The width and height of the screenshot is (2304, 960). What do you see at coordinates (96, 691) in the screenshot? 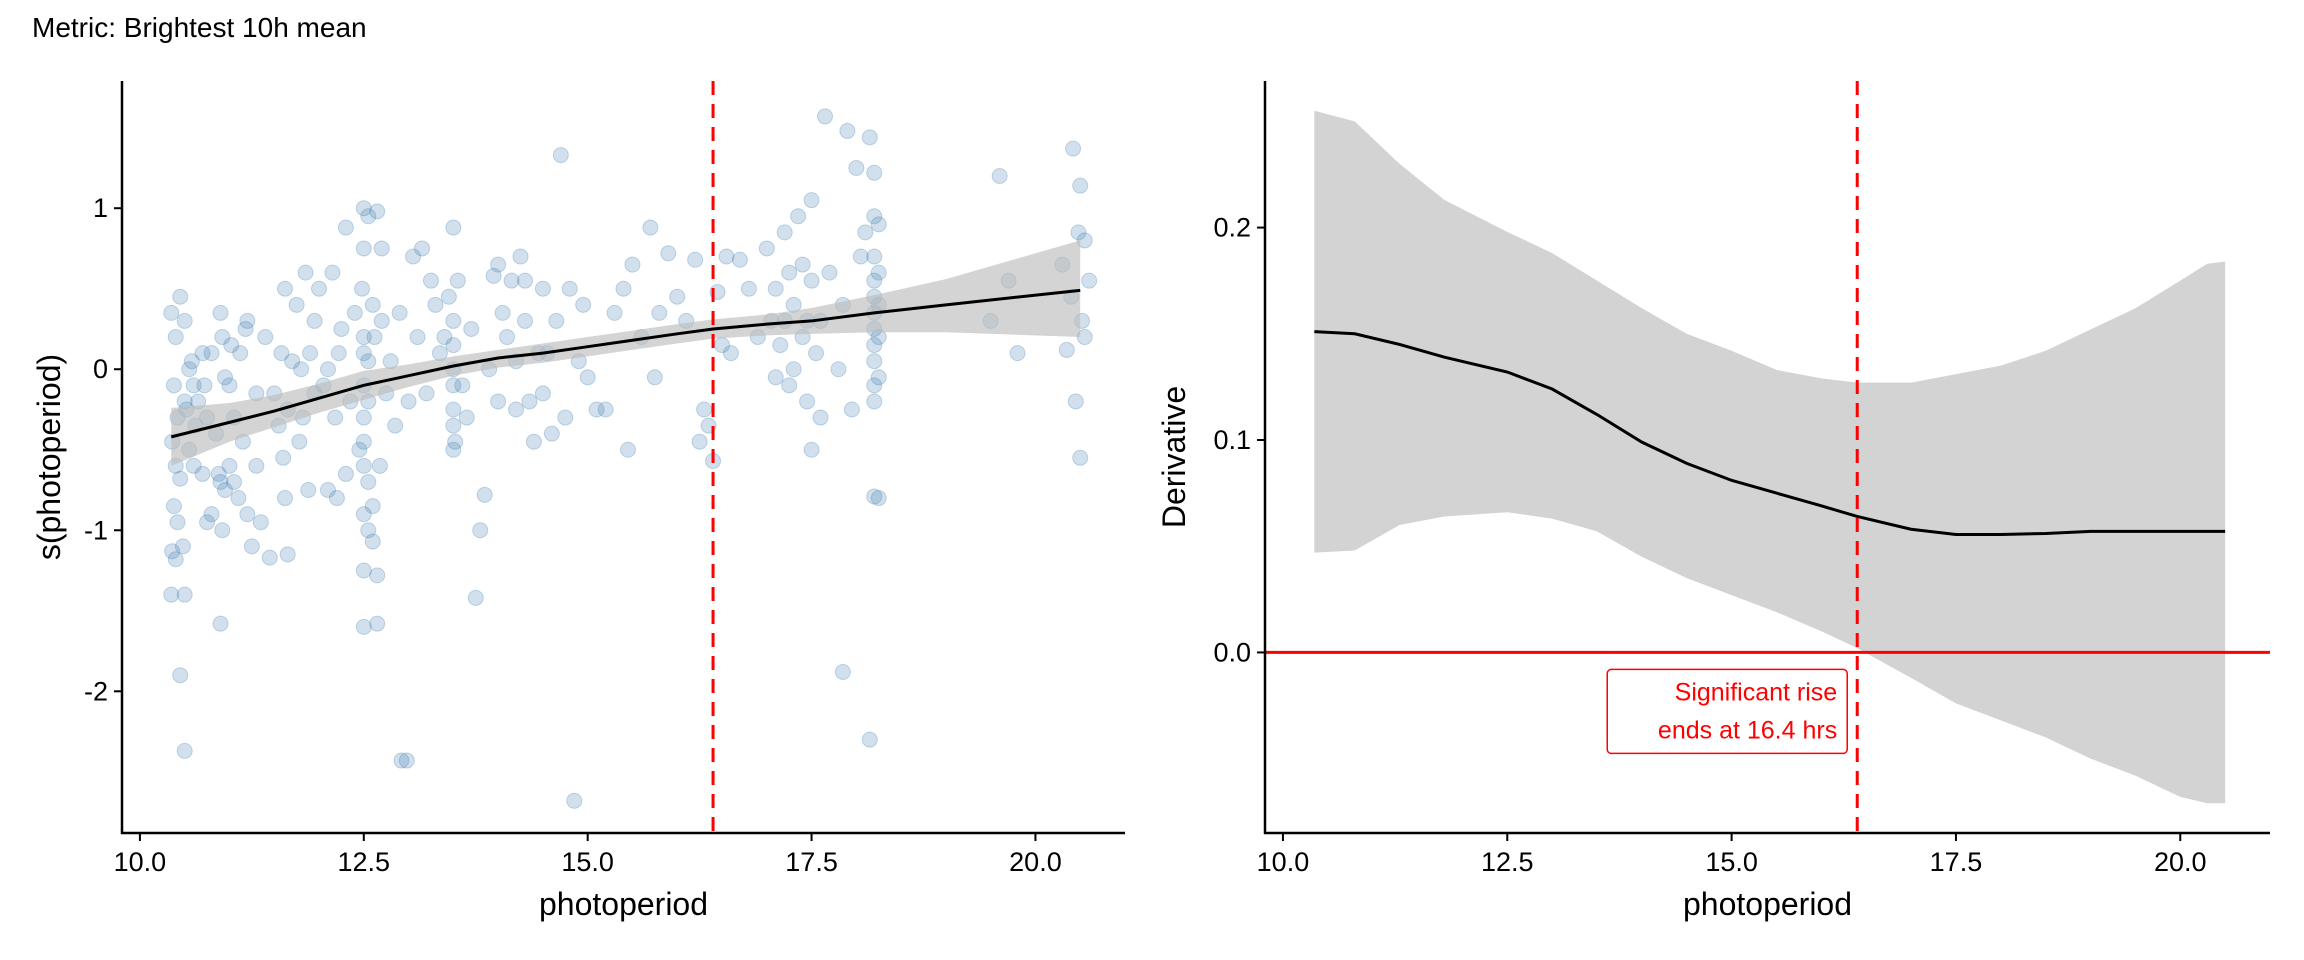
I see `y-tick-label: -2` at bounding box center [96, 691].